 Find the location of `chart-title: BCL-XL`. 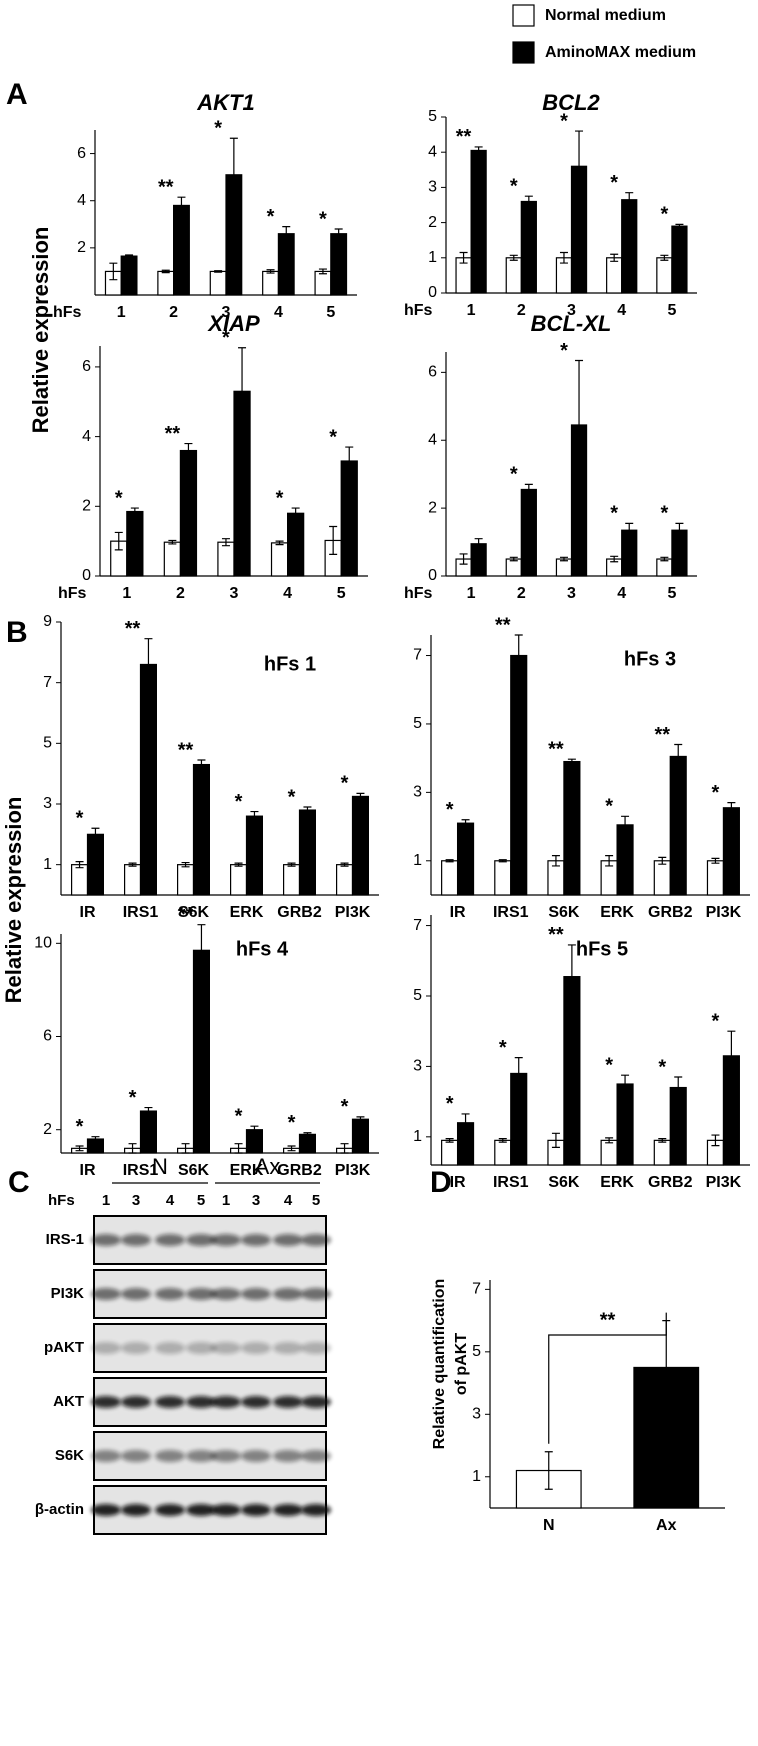

chart-title: BCL-XL is located at coordinates (571, 323).